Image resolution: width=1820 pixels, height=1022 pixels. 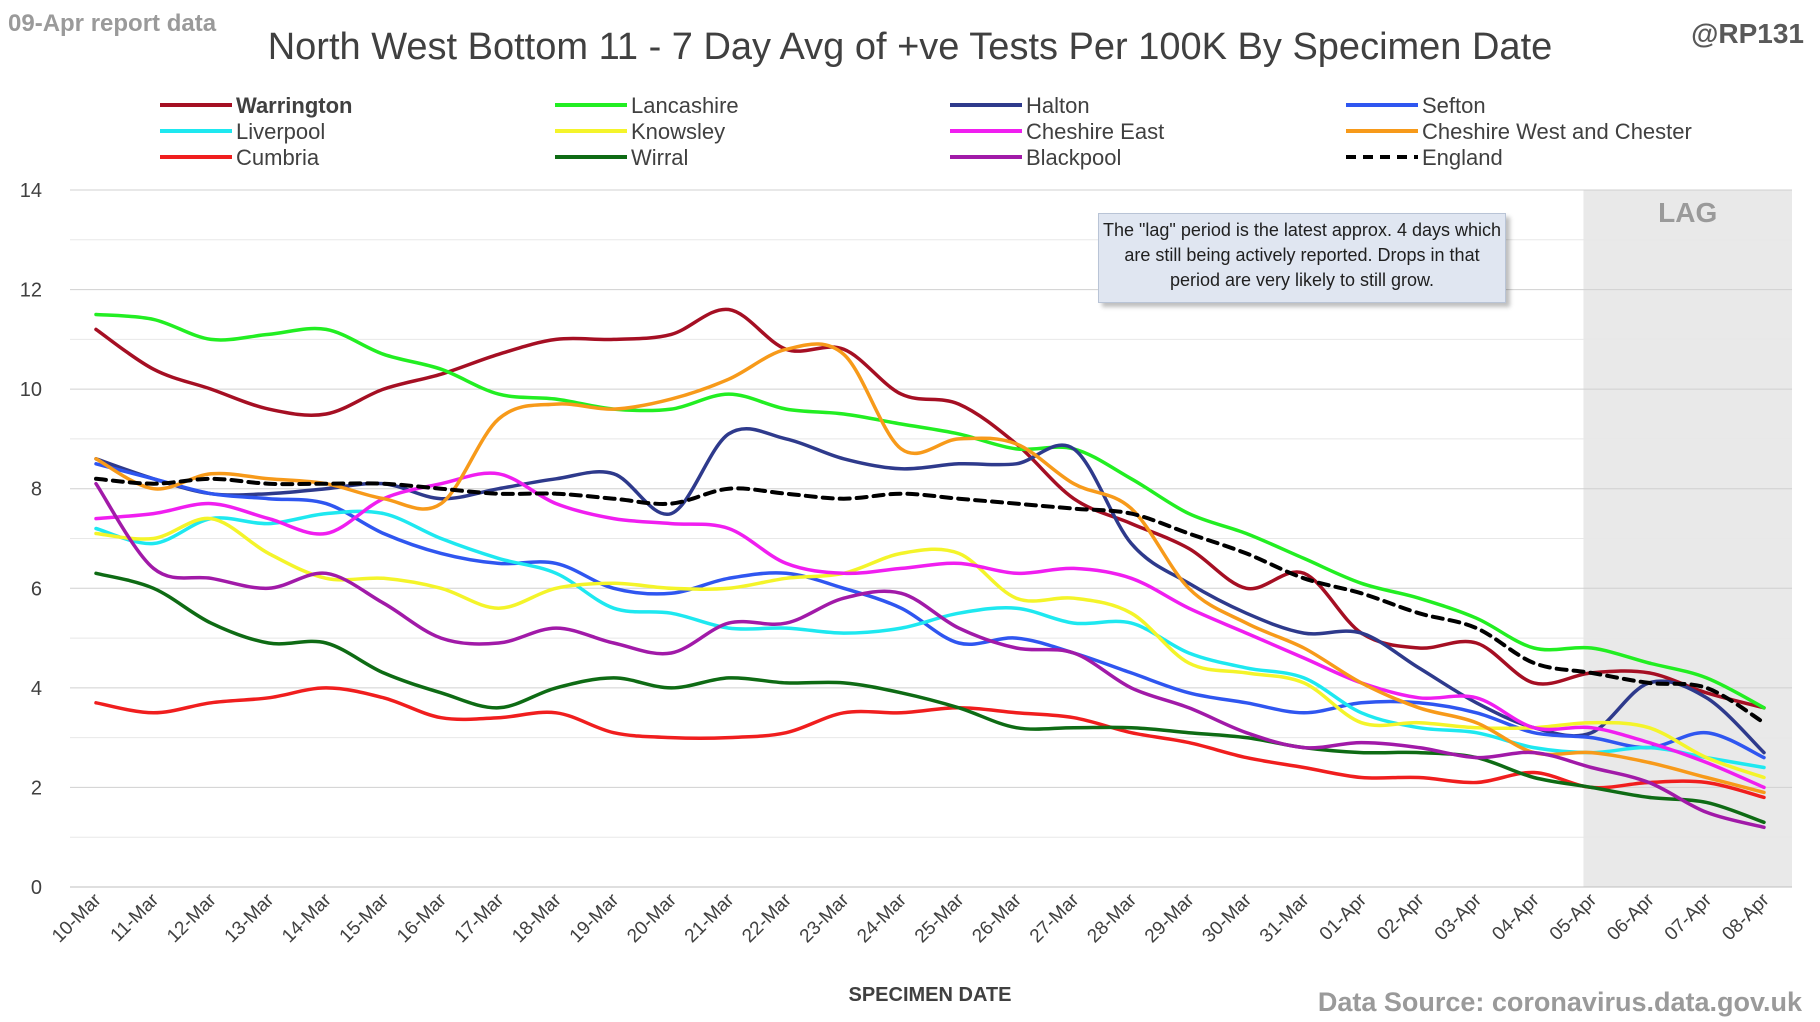 What do you see at coordinates (1073, 157) in the screenshot?
I see `legend-label: Blackpool` at bounding box center [1073, 157].